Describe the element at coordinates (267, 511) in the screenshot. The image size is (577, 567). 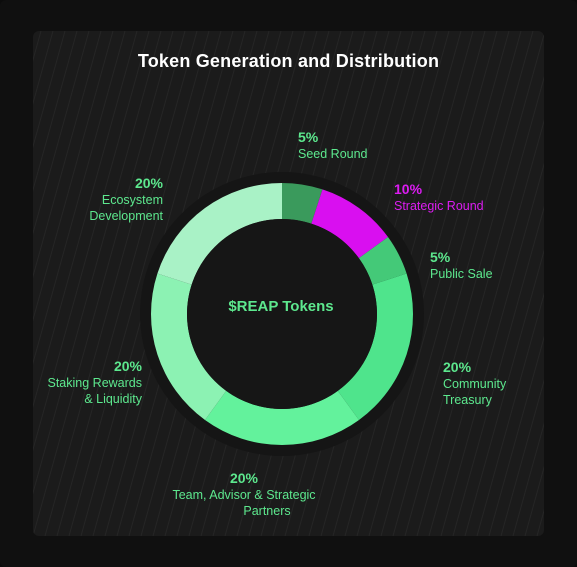
I see `slice-name: Partners` at that location.